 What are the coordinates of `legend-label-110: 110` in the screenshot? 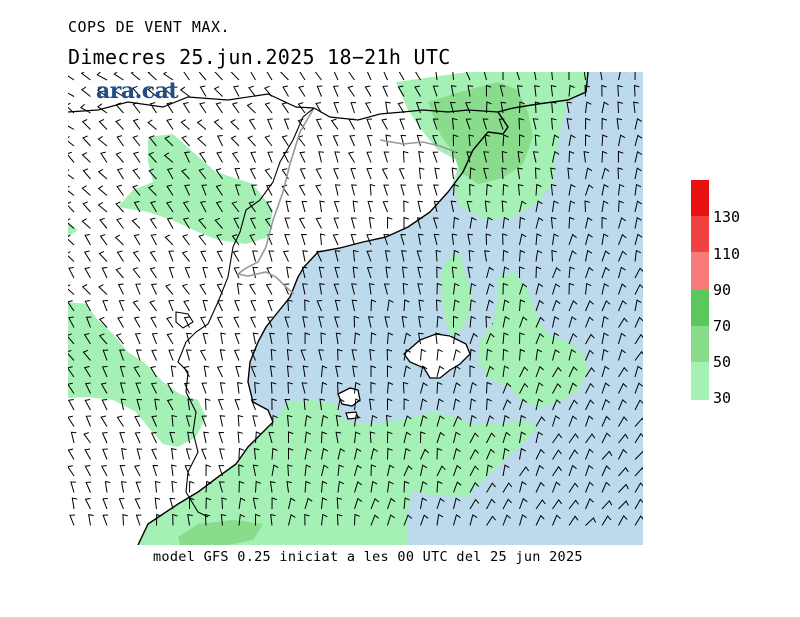 It's located at (727, 254).